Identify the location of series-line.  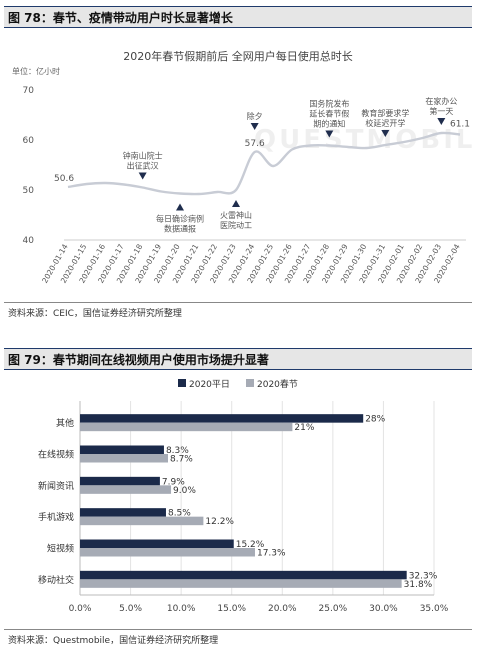
(264, 163).